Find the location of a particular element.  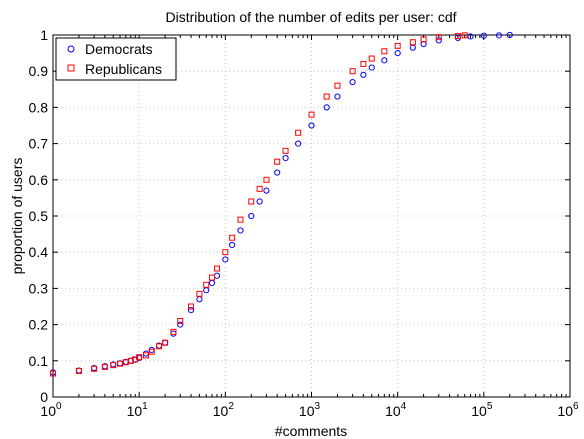

y-tick-label: 0.3 is located at coordinates (39, 288).